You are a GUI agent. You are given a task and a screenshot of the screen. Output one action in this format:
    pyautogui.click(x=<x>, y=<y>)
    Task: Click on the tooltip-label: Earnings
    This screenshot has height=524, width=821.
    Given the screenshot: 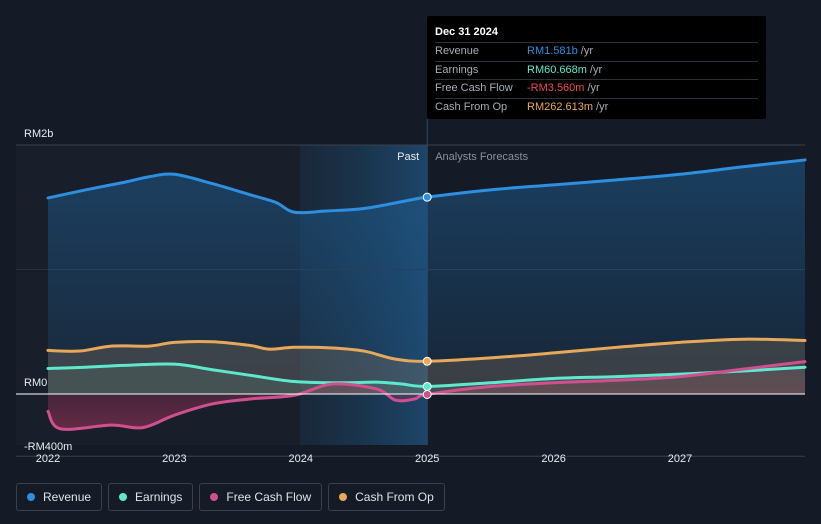 What is the action you would take?
    pyautogui.click(x=457, y=69)
    